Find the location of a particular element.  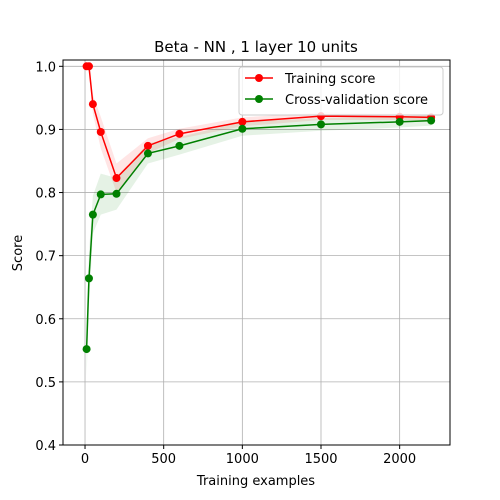

y-tick-label: 0.6 is located at coordinates (45, 320).